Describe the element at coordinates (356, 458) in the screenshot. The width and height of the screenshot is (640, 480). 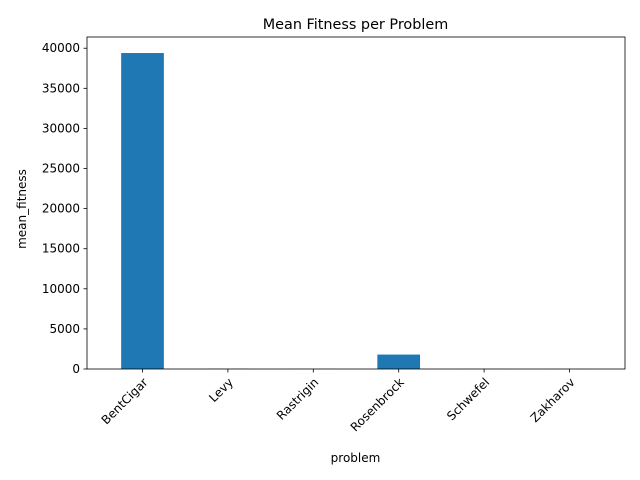
I see `x-axis-label: problem` at that location.